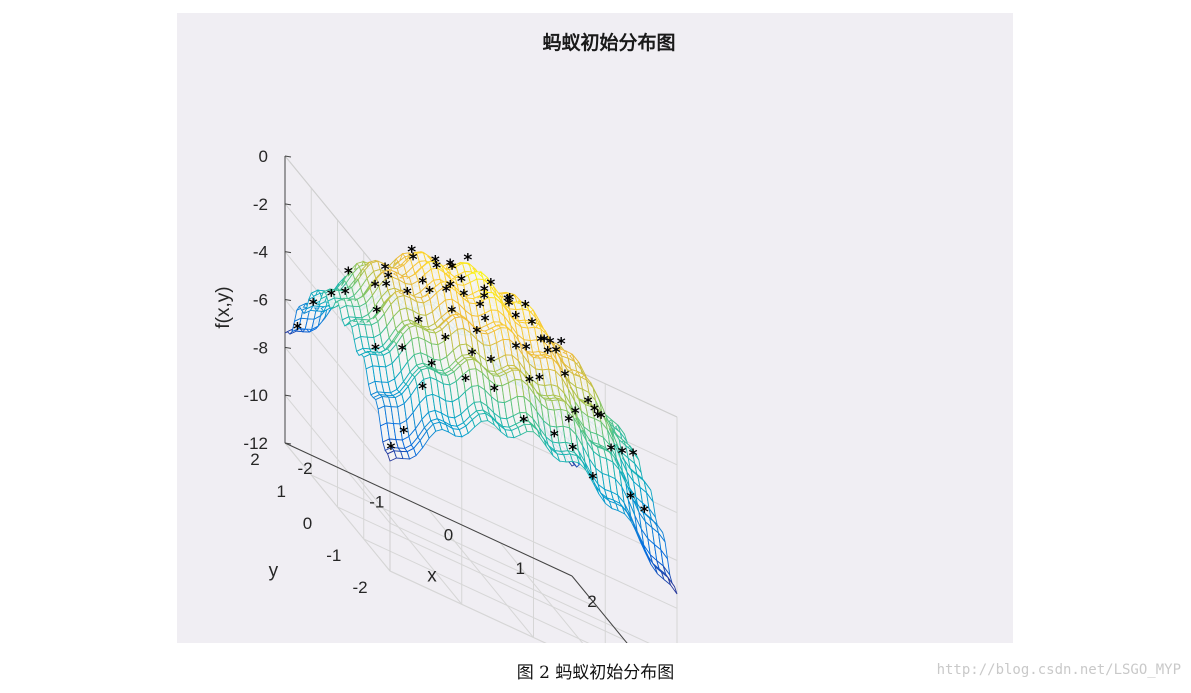 Image resolution: width=1191 pixels, height=693 pixels. I want to click on z-tick-label: -8, so click(260, 347).